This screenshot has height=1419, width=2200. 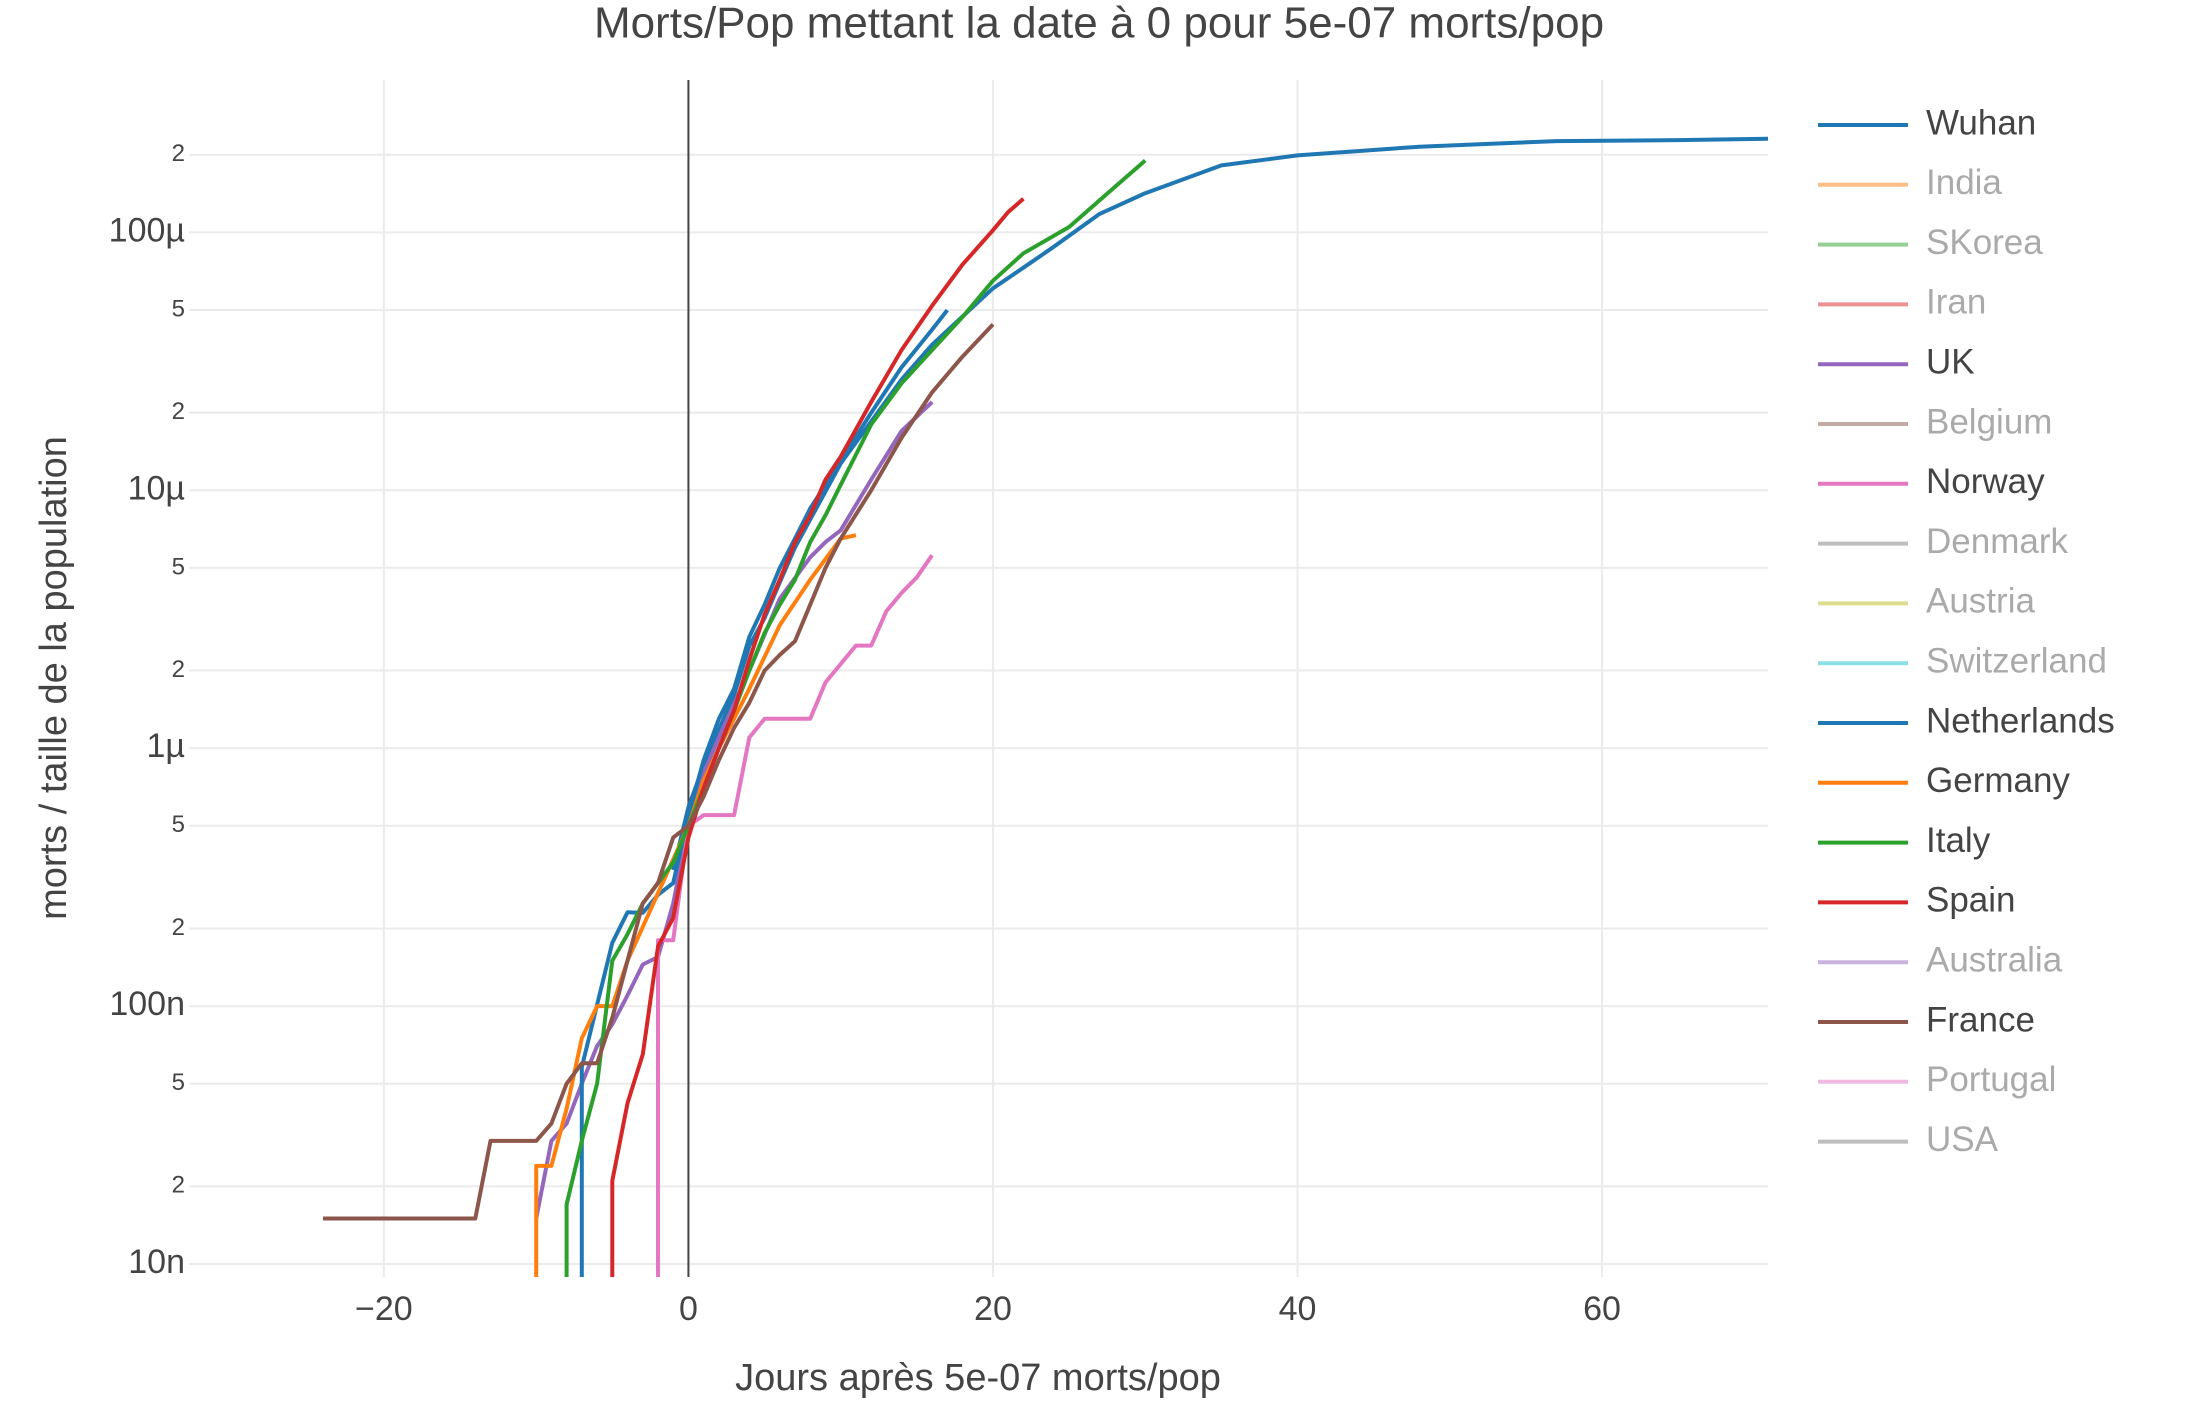 What do you see at coordinates (1984, 242) in the screenshot?
I see `legend-label: SKorea` at bounding box center [1984, 242].